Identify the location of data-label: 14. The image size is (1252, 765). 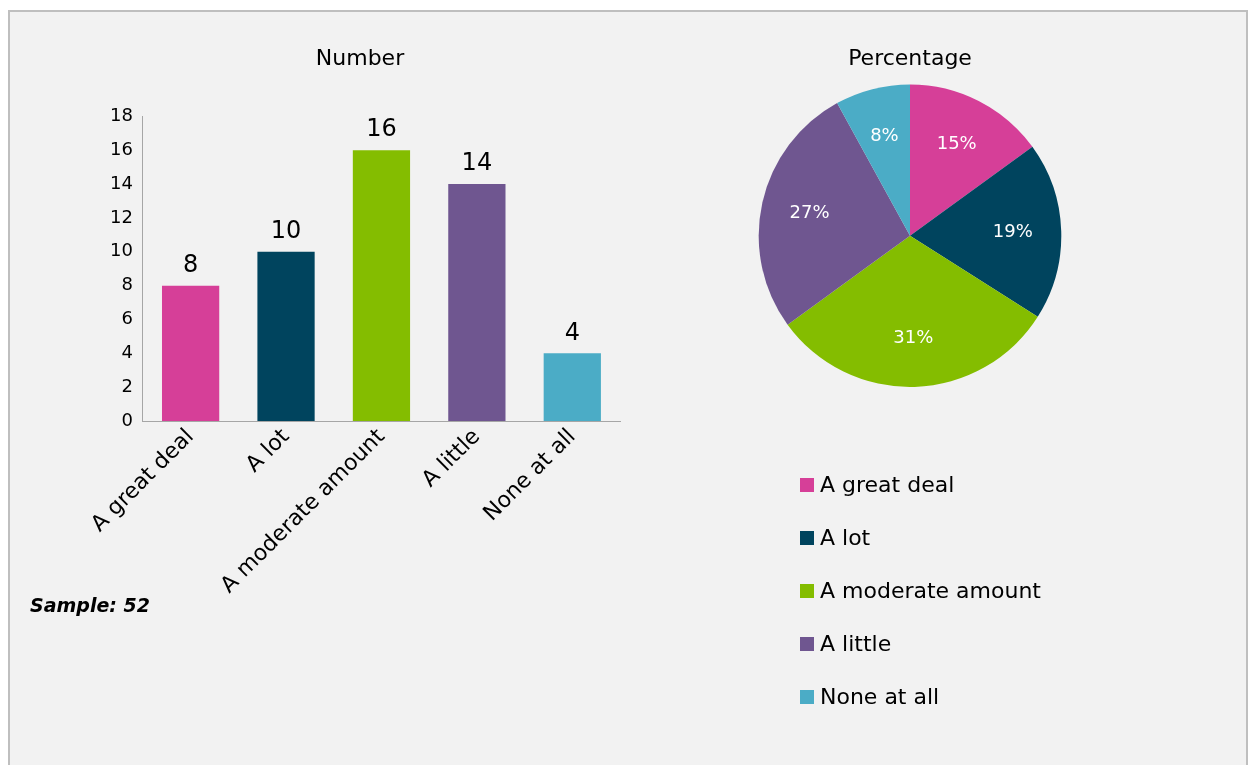
(477, 162).